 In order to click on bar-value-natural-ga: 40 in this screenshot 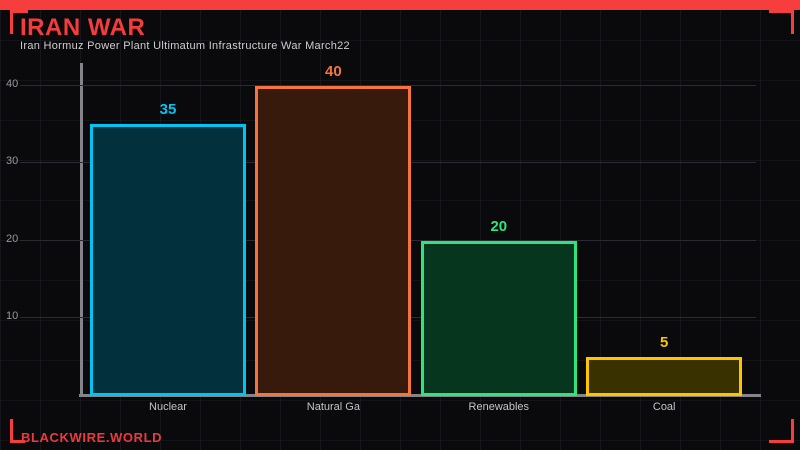, I will do `click(333, 71)`.